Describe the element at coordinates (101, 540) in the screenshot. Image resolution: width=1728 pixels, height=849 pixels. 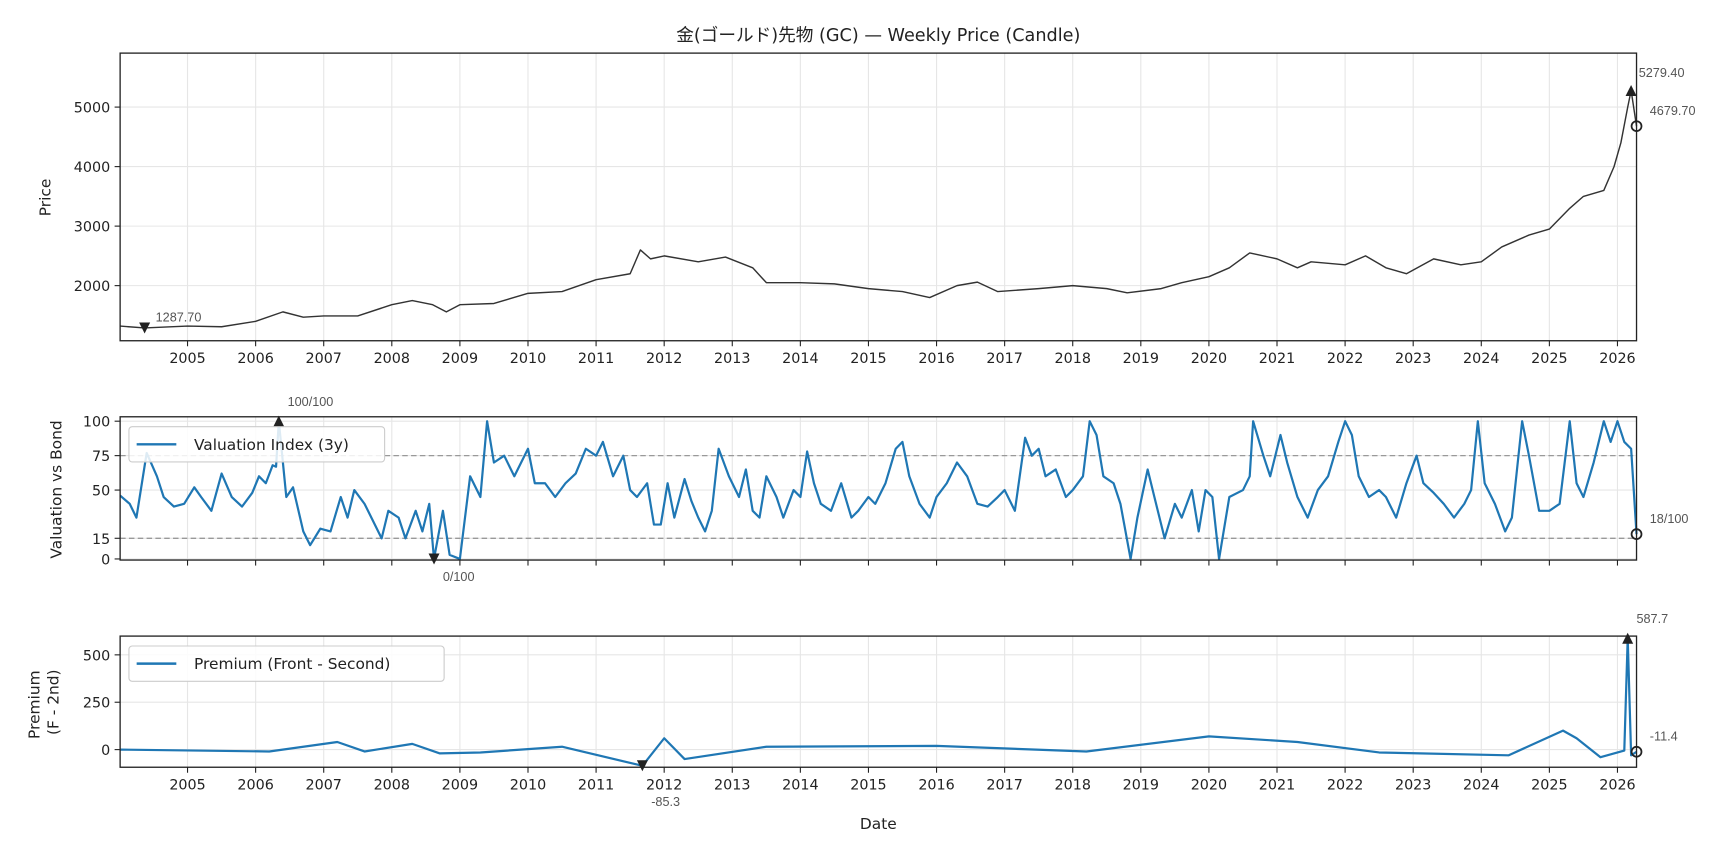
I see `y-tick-label: 15` at that location.